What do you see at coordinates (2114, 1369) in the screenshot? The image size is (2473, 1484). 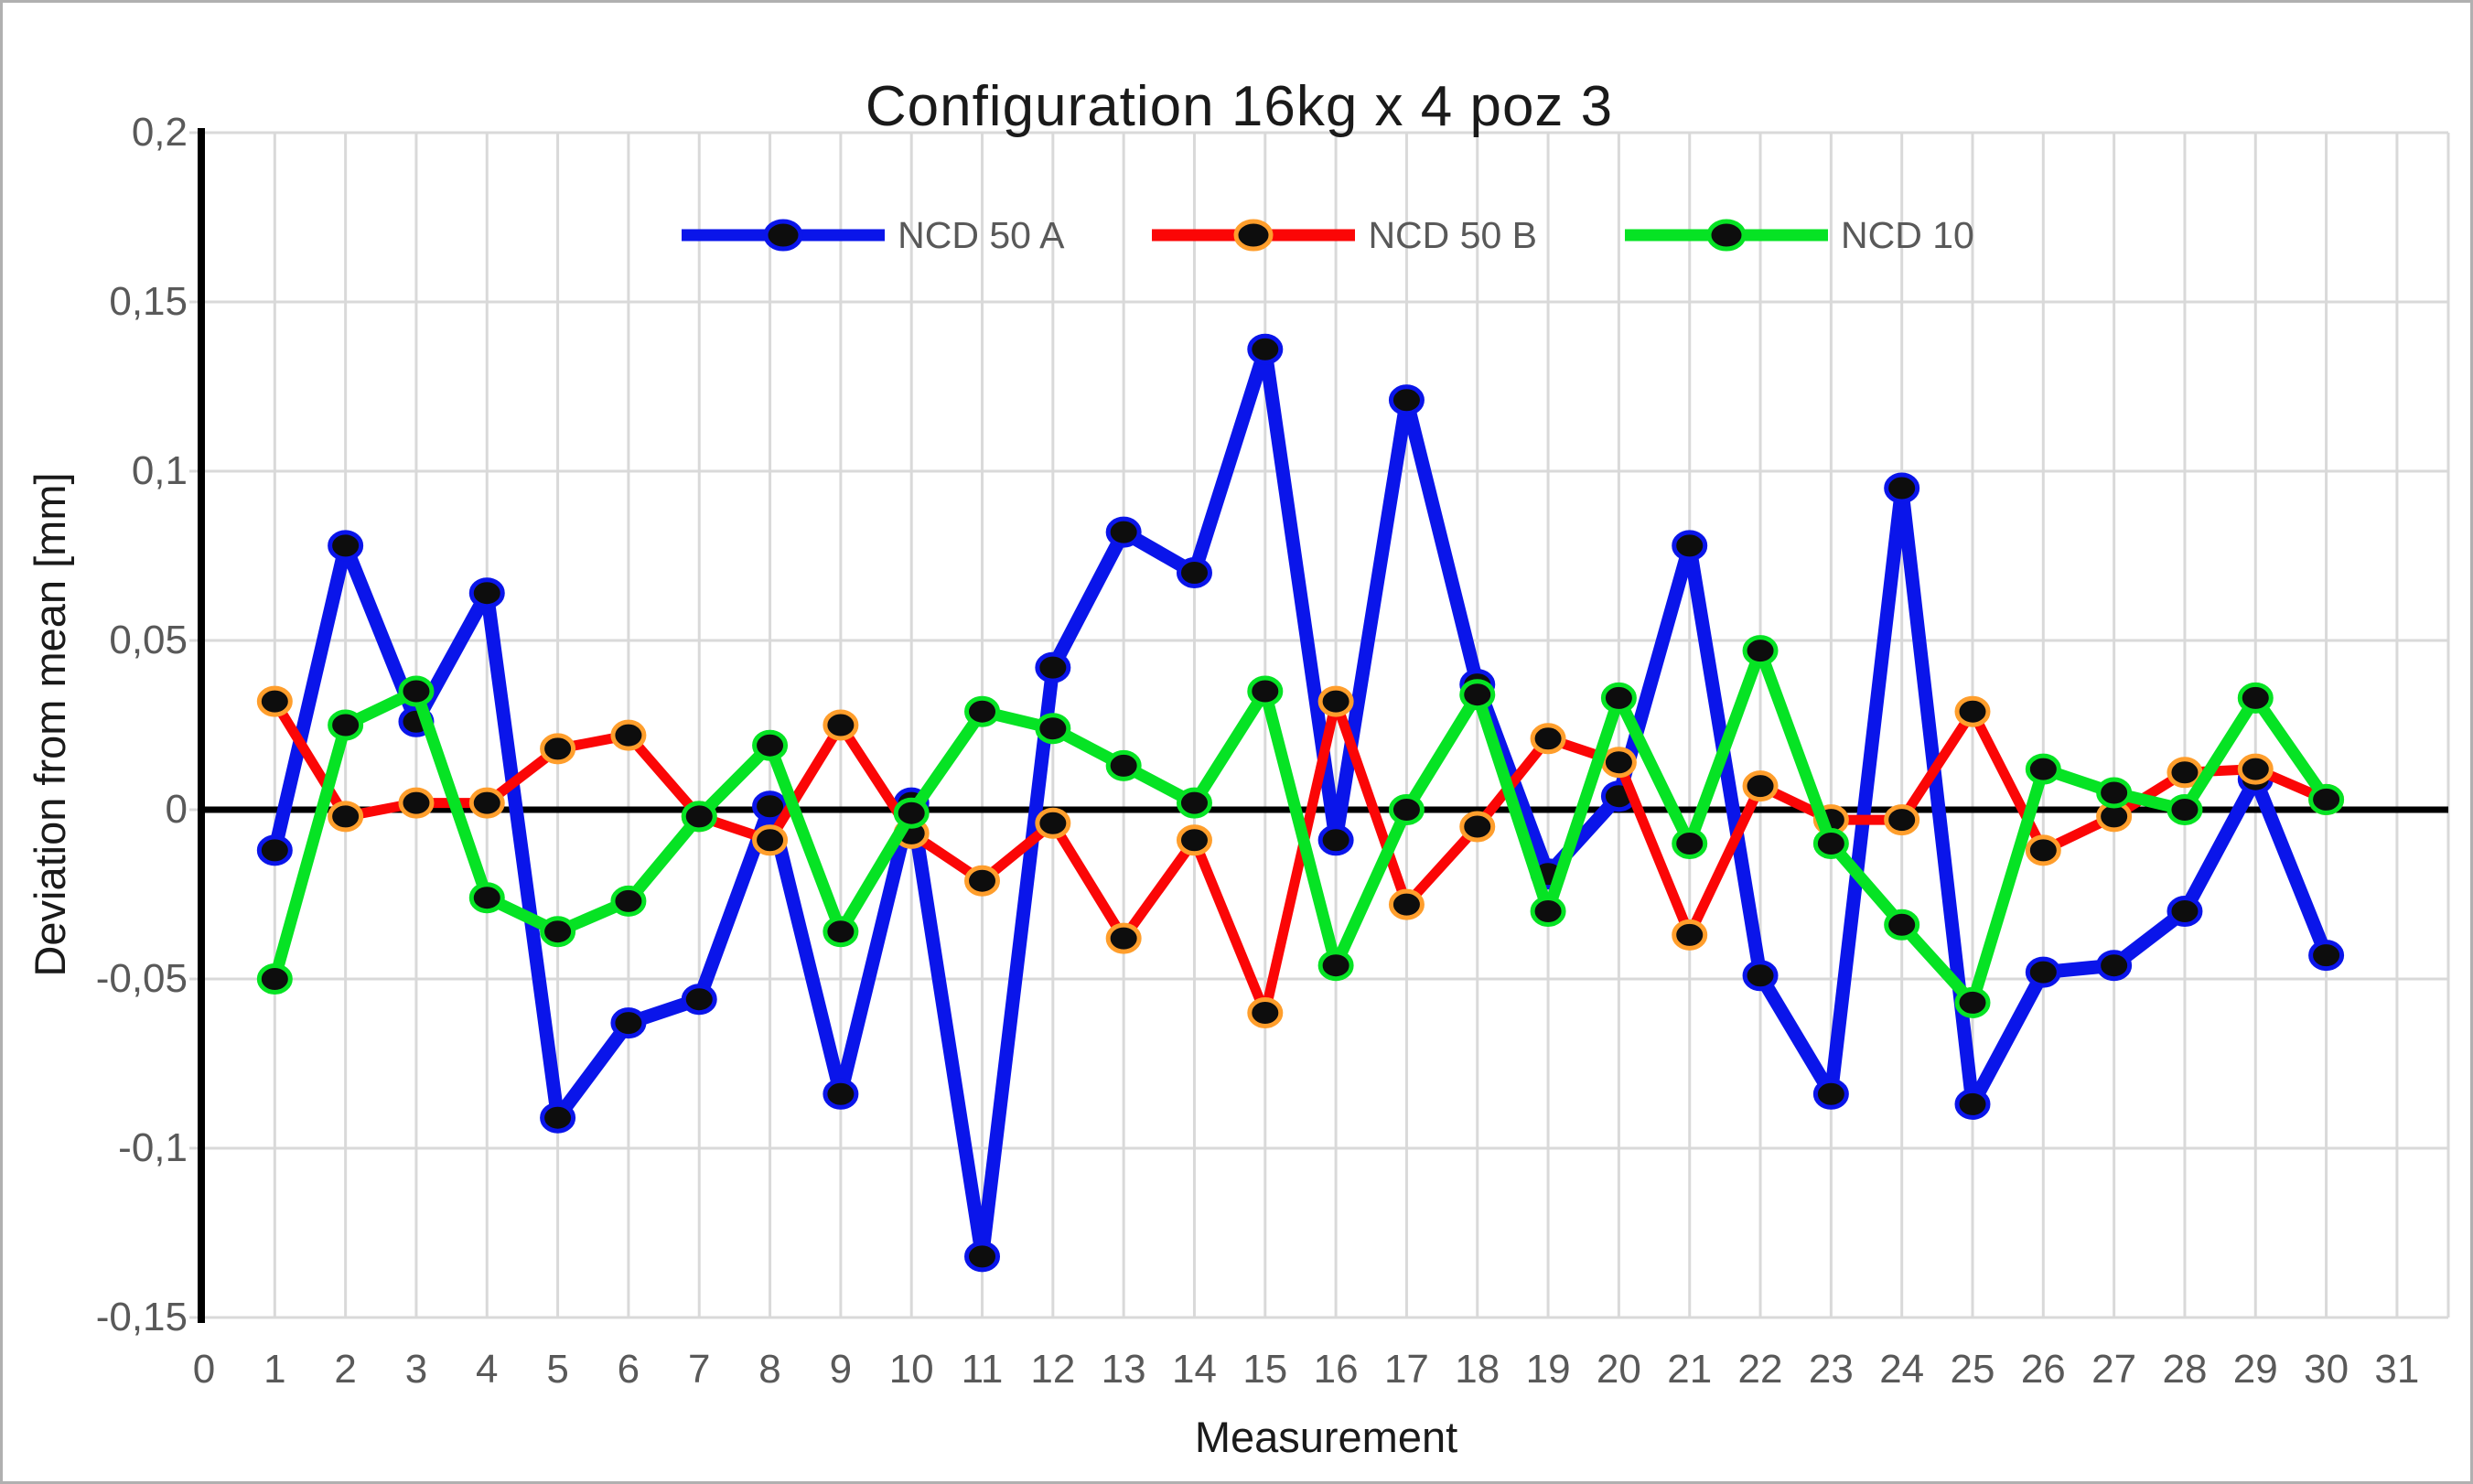 I see `x-tick-label-27: 27` at bounding box center [2114, 1369].